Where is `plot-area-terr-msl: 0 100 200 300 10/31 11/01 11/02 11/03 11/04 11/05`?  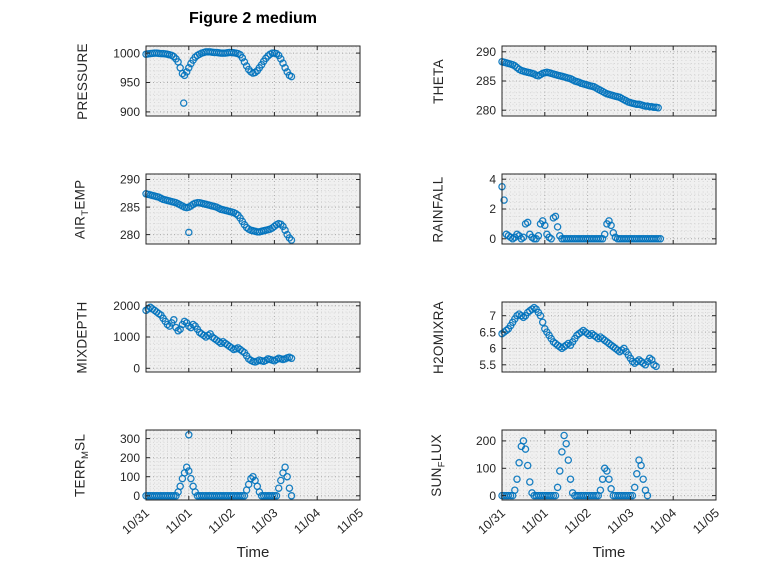
plot-area-terr-msl: 0 100 200 300 10/31 11/01 11/02 11/03 11/04 11/05 is located at coordinates (233, 484).